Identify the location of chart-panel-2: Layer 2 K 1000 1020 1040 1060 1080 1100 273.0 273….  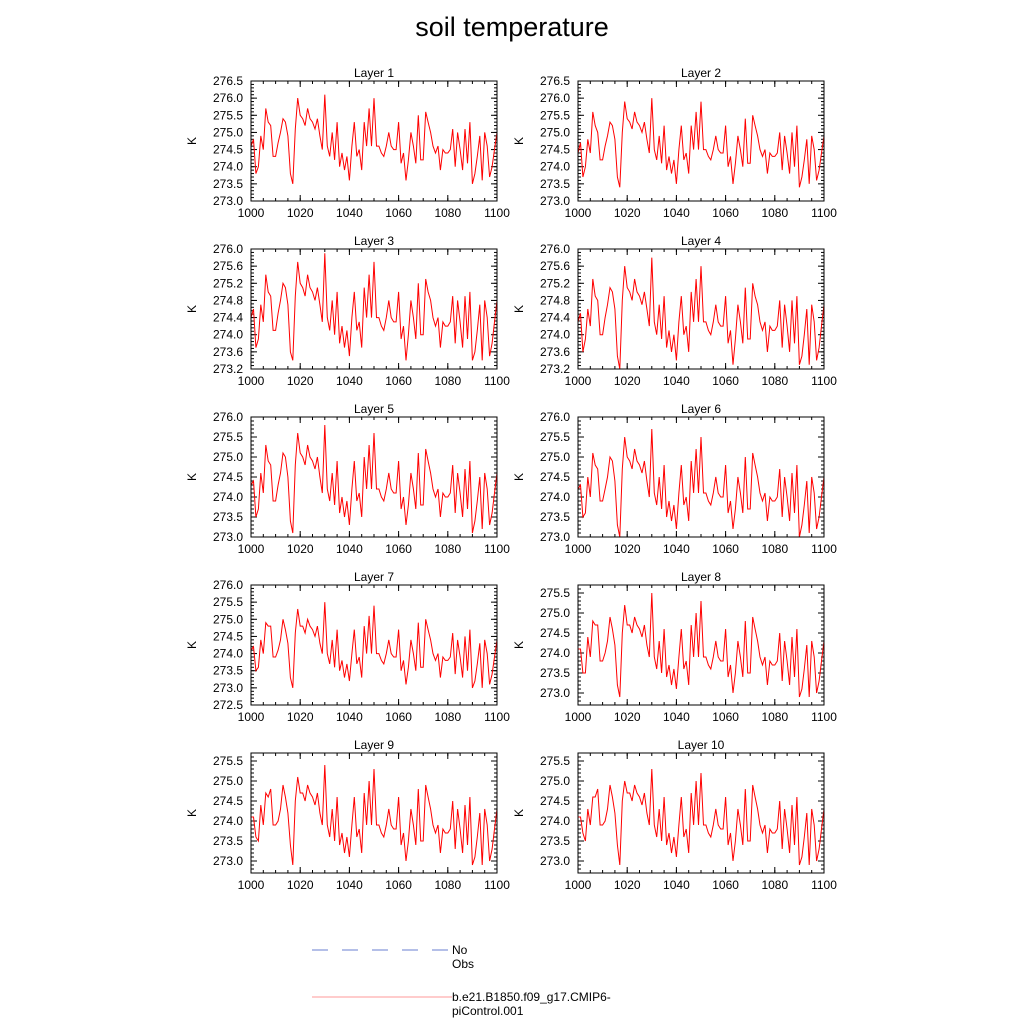
(674, 143).